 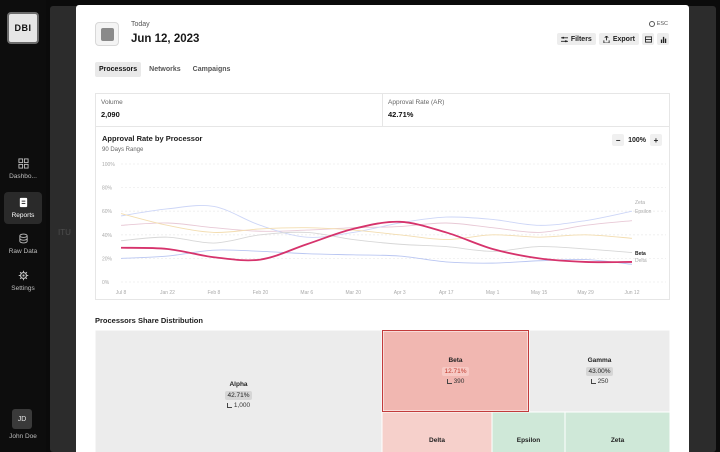 I want to click on treemap-cell-zeta: Zeta, so click(x=617, y=432).